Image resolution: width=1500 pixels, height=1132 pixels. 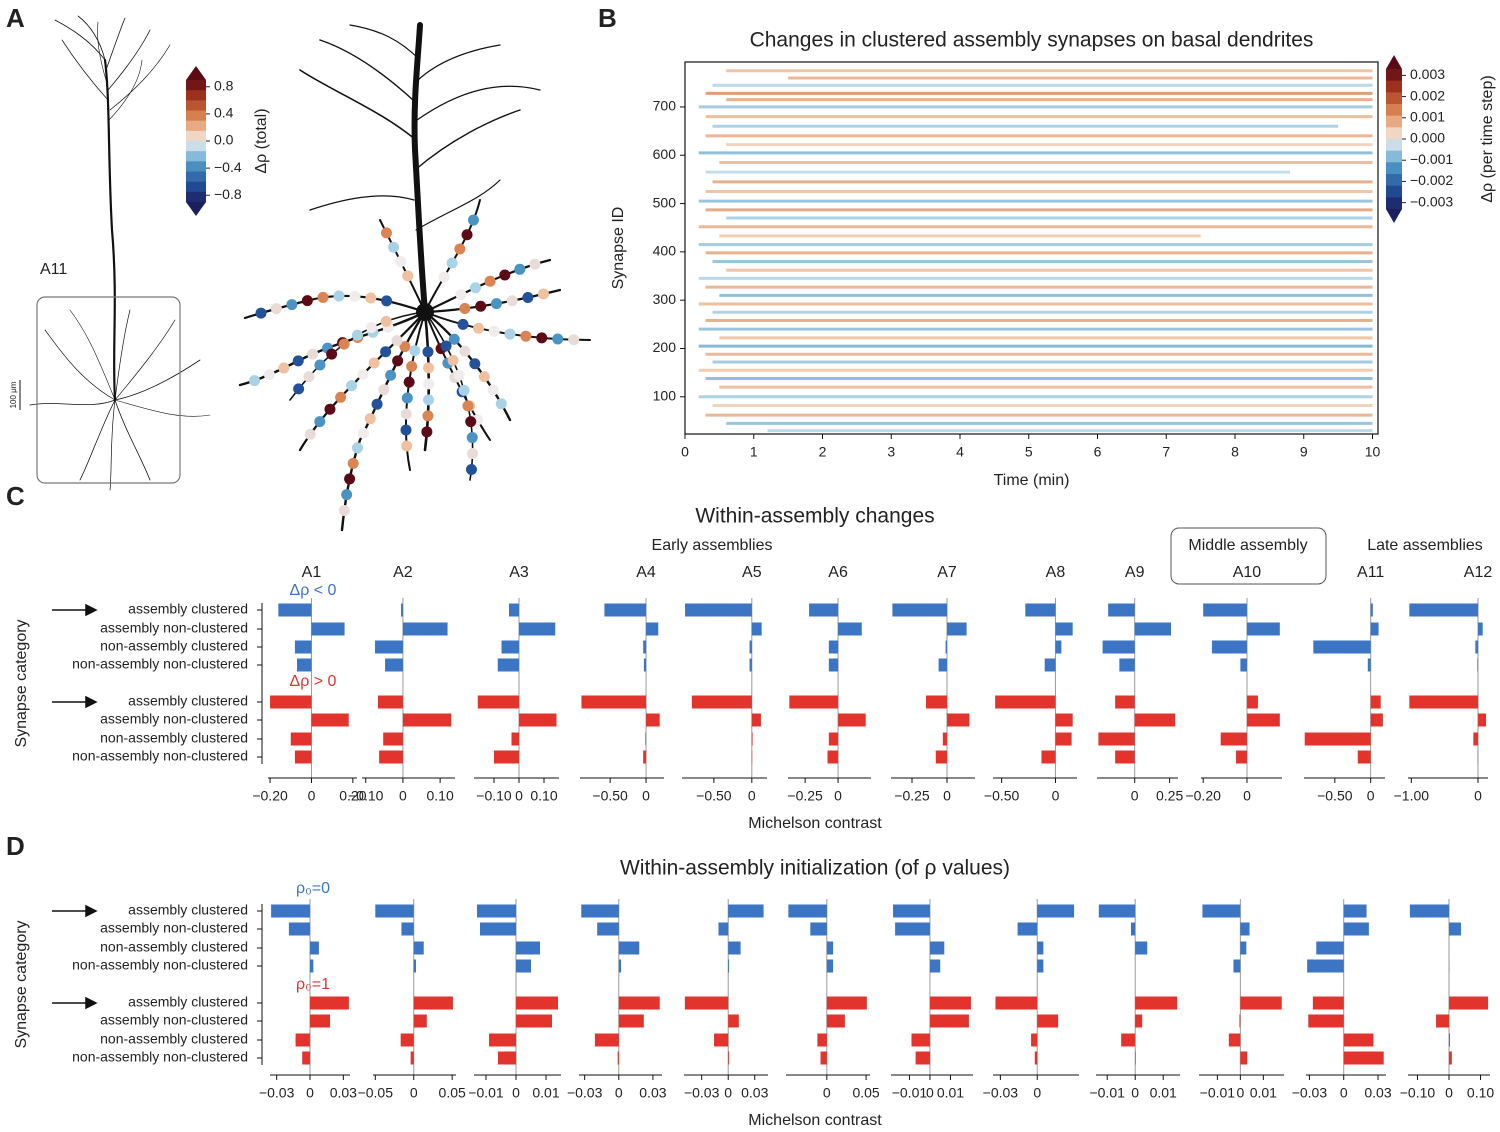 I want to click on arrows, so click(x=75, y=806).